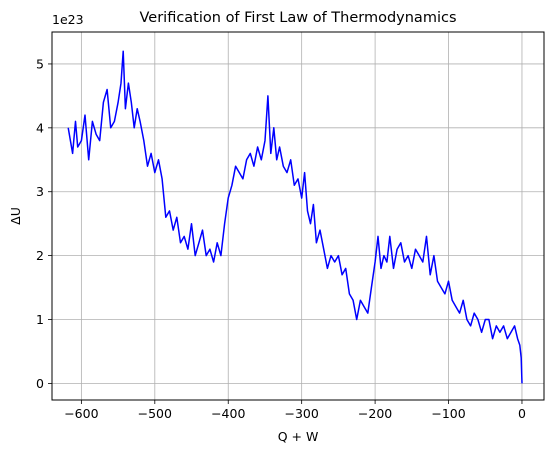  I want to click on x-axis-title: Q + W, so click(298, 436).